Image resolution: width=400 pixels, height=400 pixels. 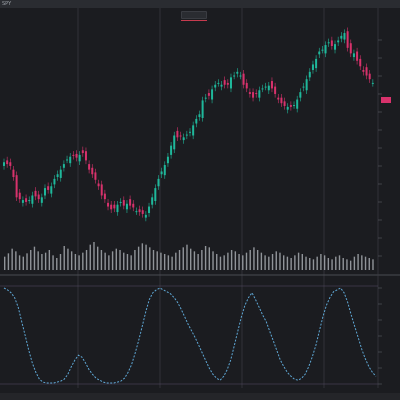 What do you see at coordinates (384, 212) in the screenshot?
I see `price-axis` at bounding box center [384, 212].